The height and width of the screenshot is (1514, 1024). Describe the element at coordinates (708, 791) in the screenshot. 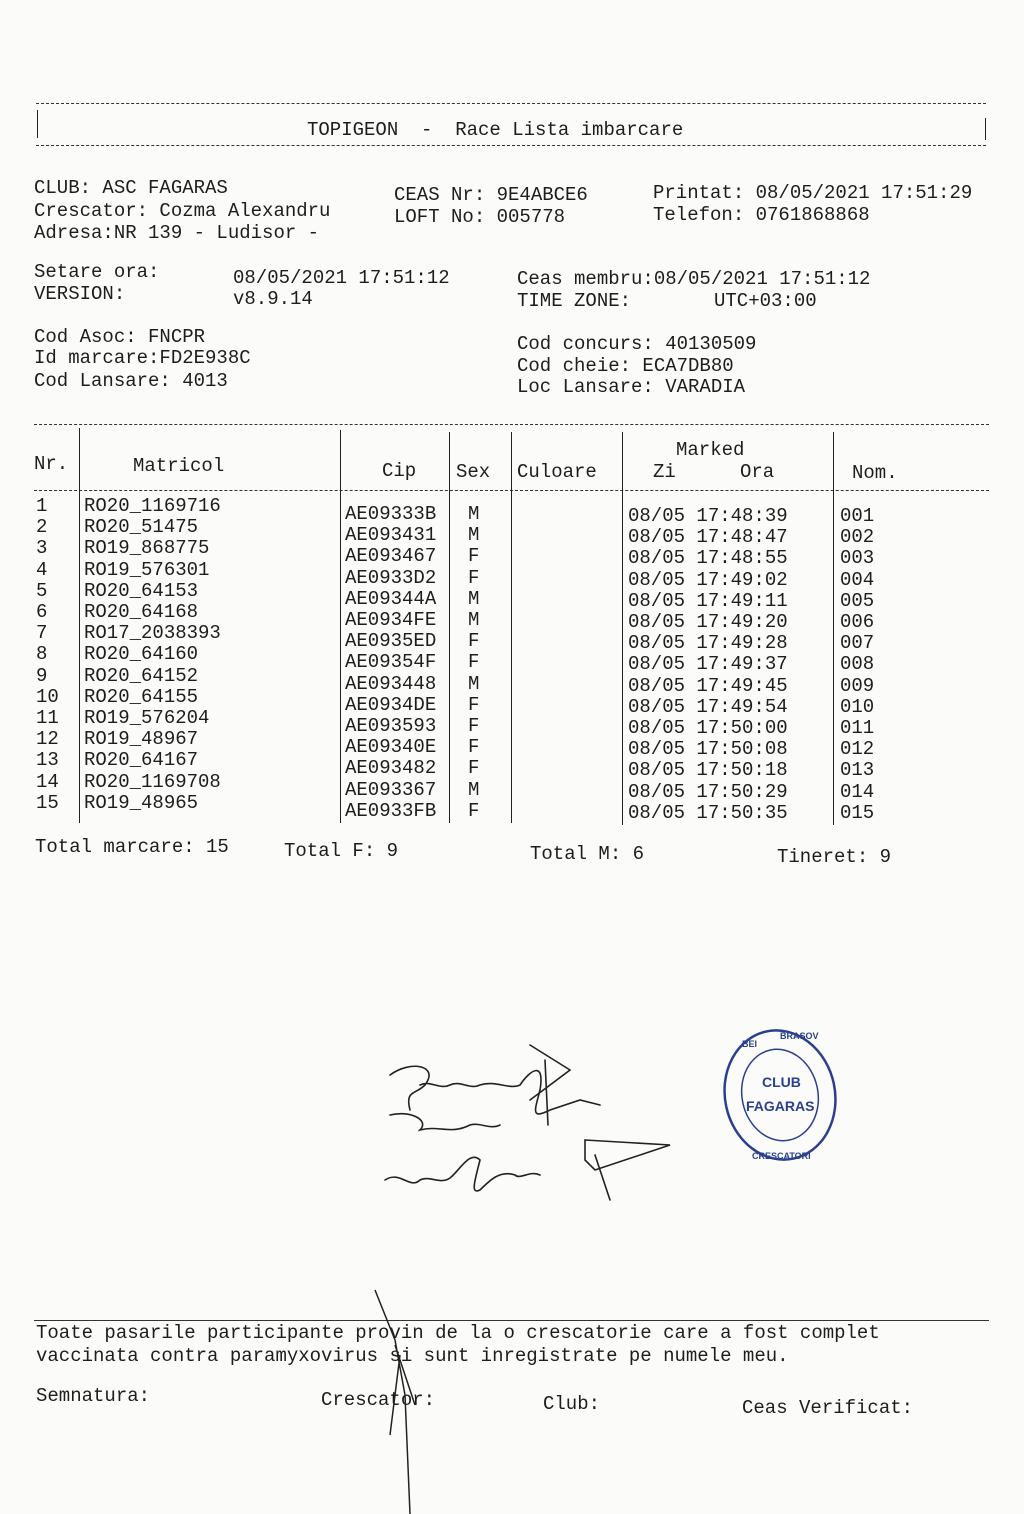

I see `cell-marked: 08/05 17:50:29` at that location.